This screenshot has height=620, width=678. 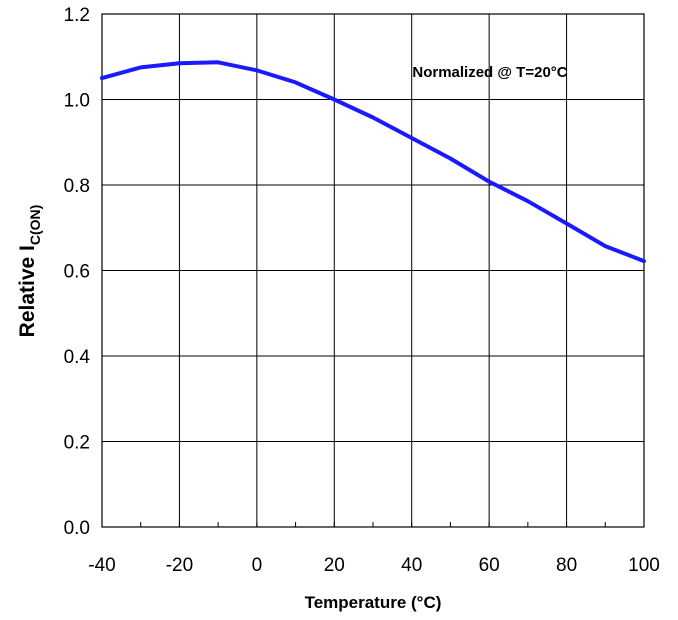 What do you see at coordinates (77, 357) in the screenshot?
I see `y-tick-label: 0.4` at bounding box center [77, 357].